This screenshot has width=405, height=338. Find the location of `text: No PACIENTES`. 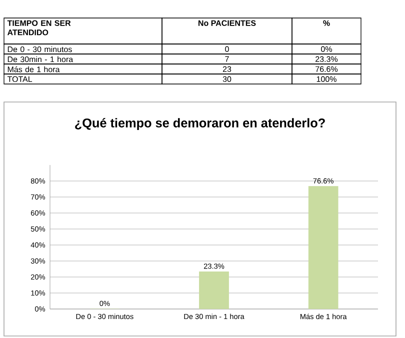

text: No PACIENTES is located at coordinates (227, 23).